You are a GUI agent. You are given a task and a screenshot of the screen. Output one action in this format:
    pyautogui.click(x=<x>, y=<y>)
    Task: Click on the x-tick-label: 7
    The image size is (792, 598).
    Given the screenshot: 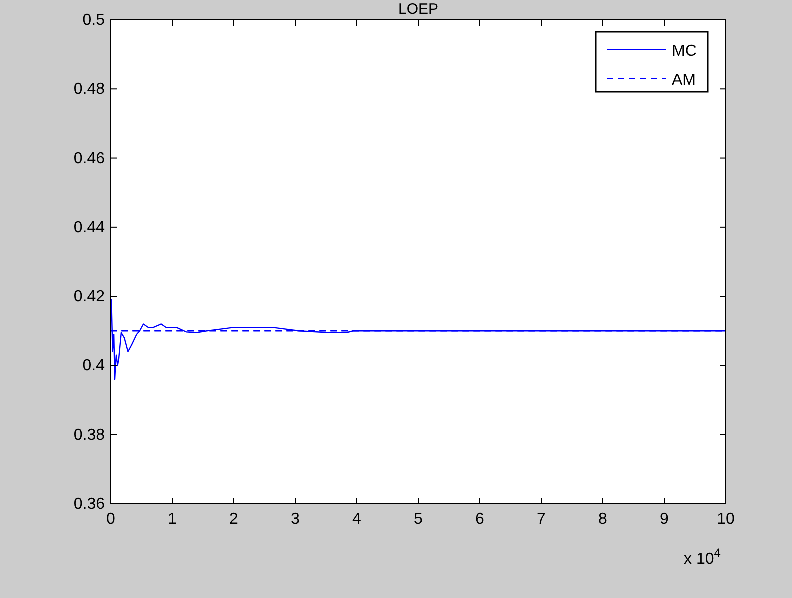 What is the action you would take?
    pyautogui.click(x=541, y=519)
    